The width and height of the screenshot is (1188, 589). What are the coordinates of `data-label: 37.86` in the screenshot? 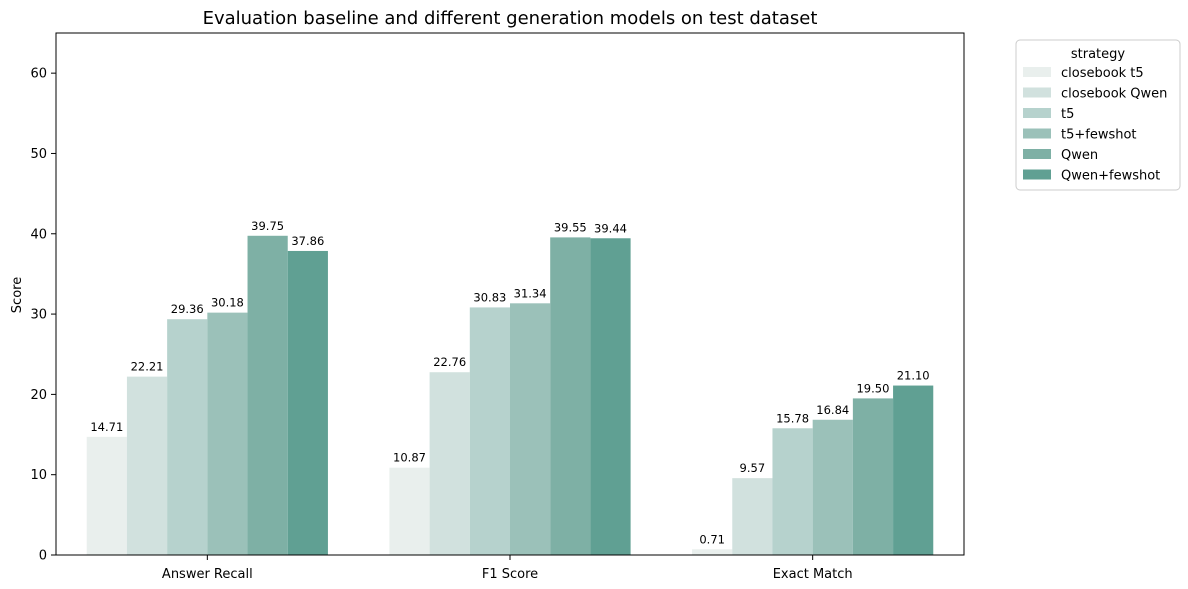 It's located at (307, 241).